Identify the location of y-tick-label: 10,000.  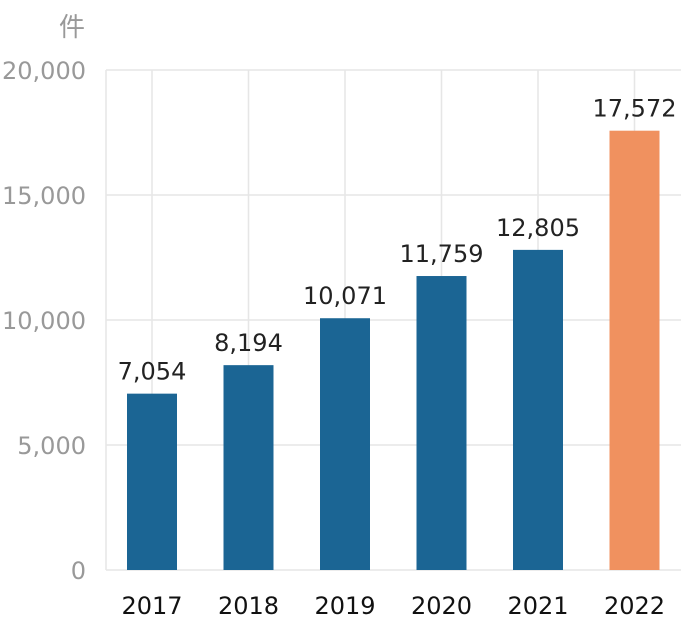
(44, 321).